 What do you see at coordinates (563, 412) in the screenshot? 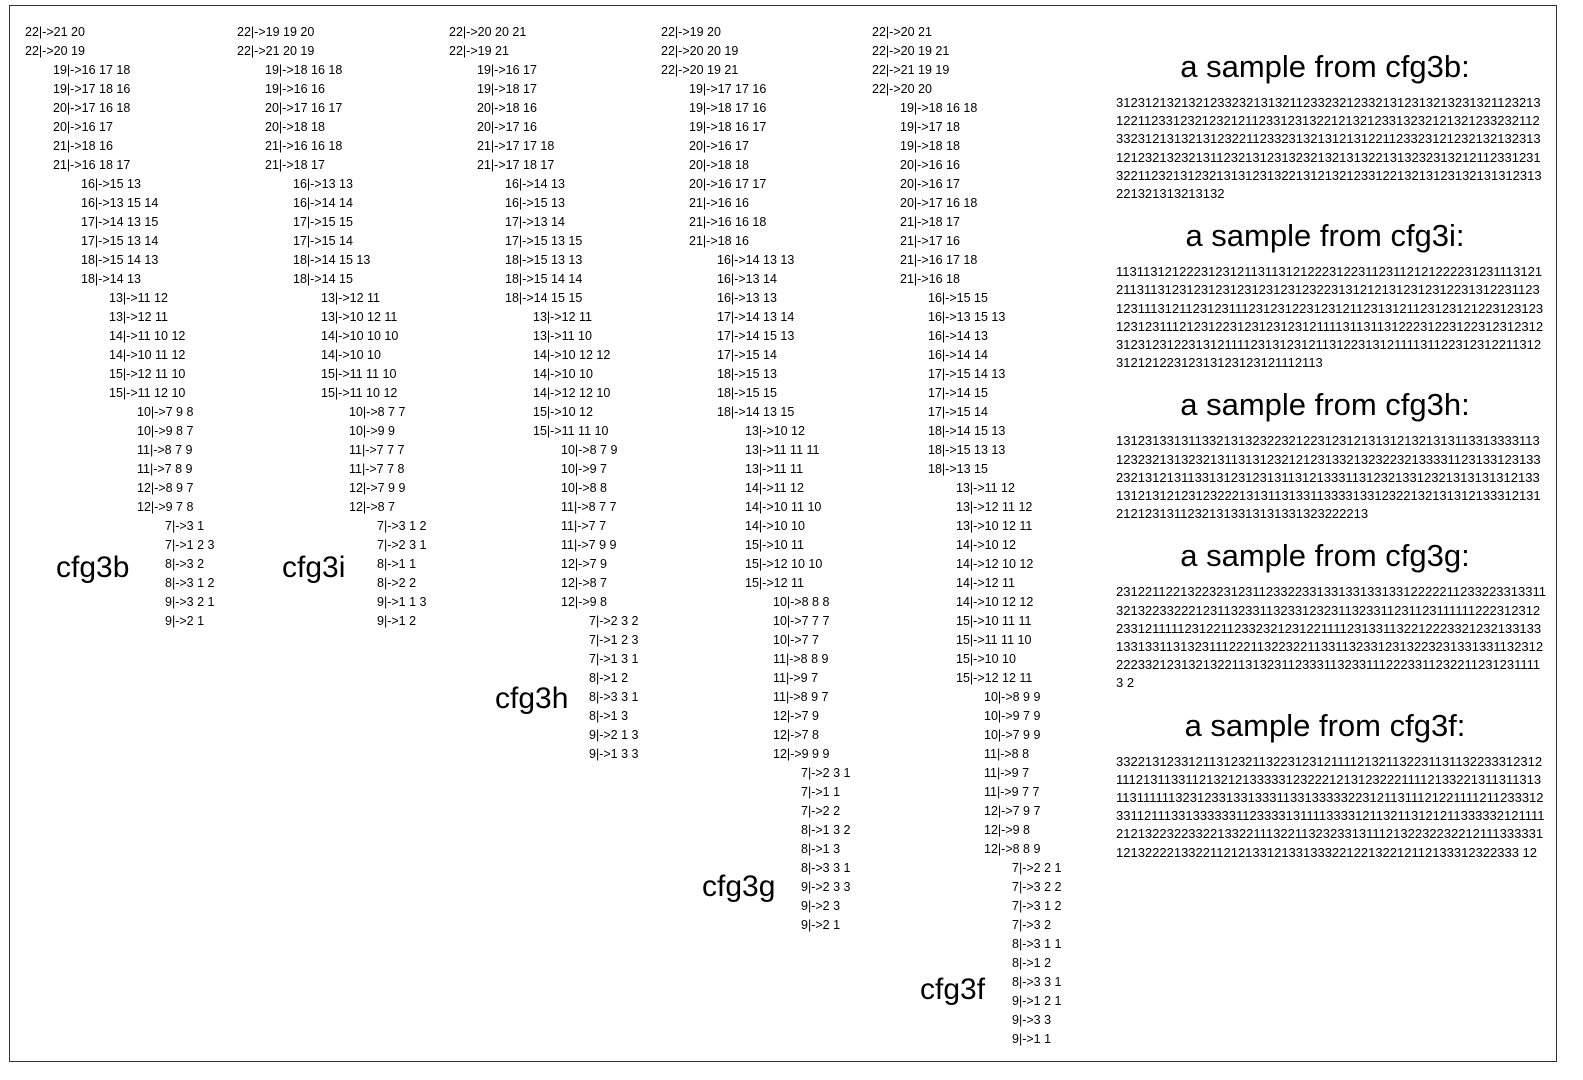
I see `grammar-rule: 15|->10 12` at bounding box center [563, 412].